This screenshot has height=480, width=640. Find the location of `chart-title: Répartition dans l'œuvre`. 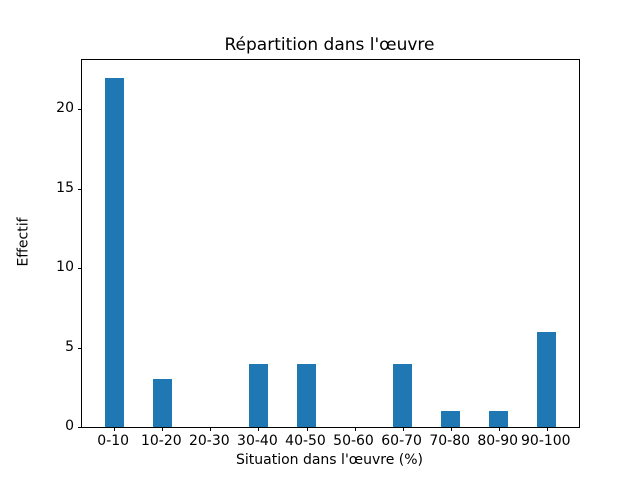

chart-title: Répartition dans l'œuvre is located at coordinates (329, 45).